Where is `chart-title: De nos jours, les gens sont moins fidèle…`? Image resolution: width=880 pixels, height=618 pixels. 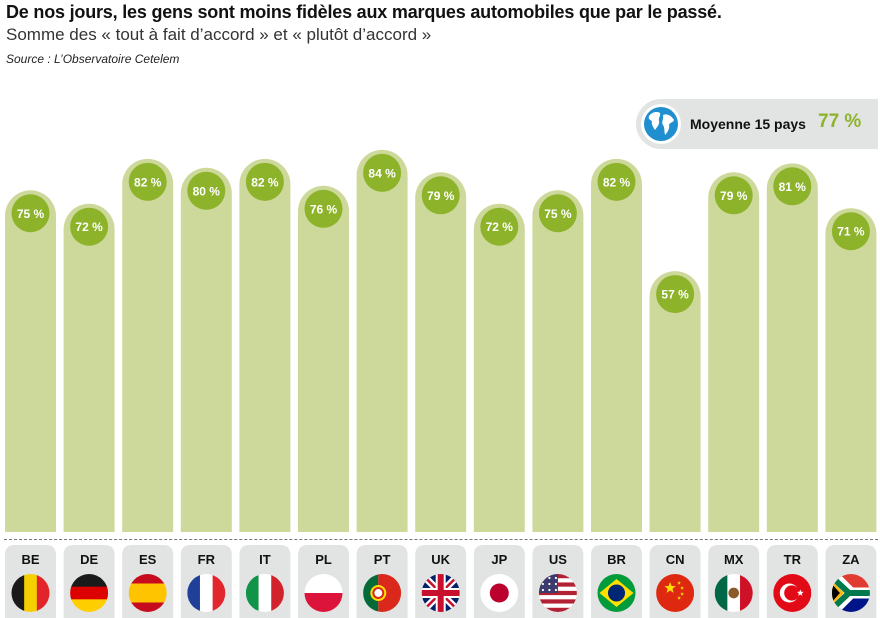
chart-title: De nos jours, les gens sont moins fidèle… is located at coordinates (364, 12).